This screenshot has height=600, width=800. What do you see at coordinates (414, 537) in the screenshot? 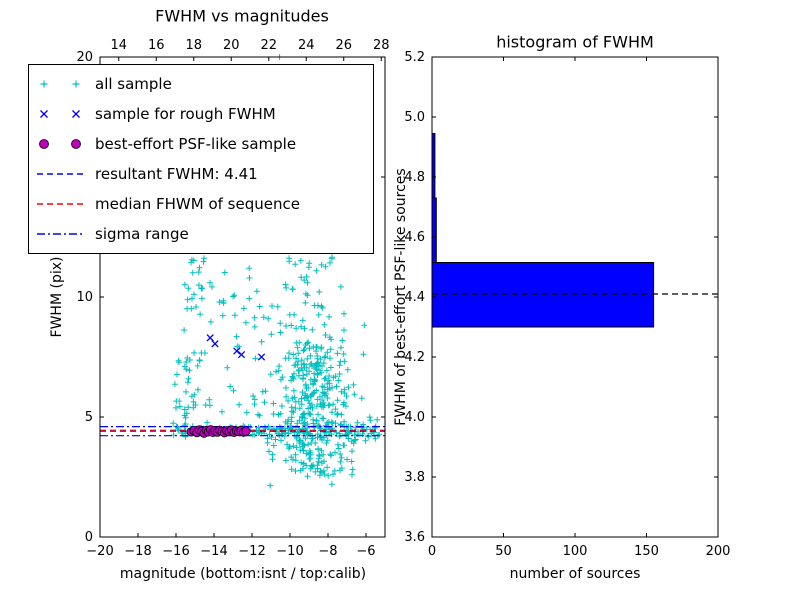
I see `right-ytick-label: 3.6` at bounding box center [414, 537].